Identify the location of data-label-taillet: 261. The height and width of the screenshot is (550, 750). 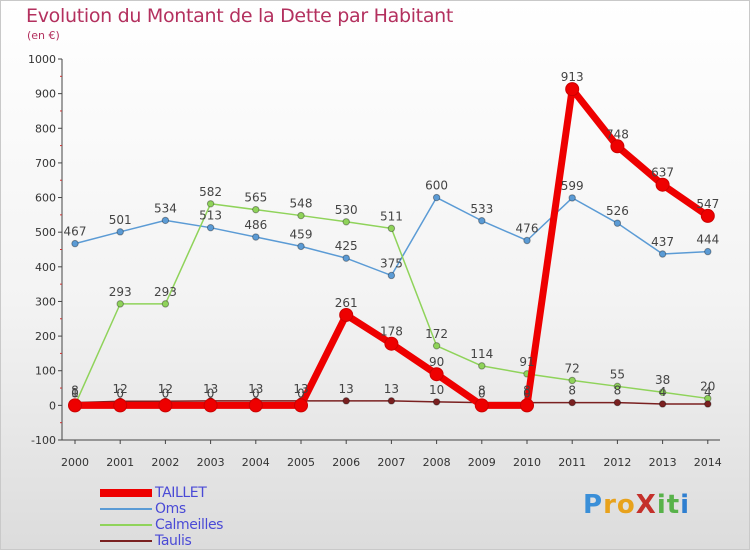
(346, 303).